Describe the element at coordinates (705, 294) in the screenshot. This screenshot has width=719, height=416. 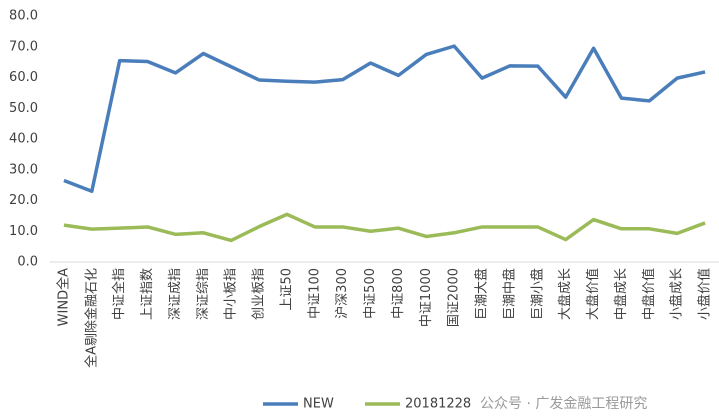
I see `x-tick-label: 小盘价值` at that location.